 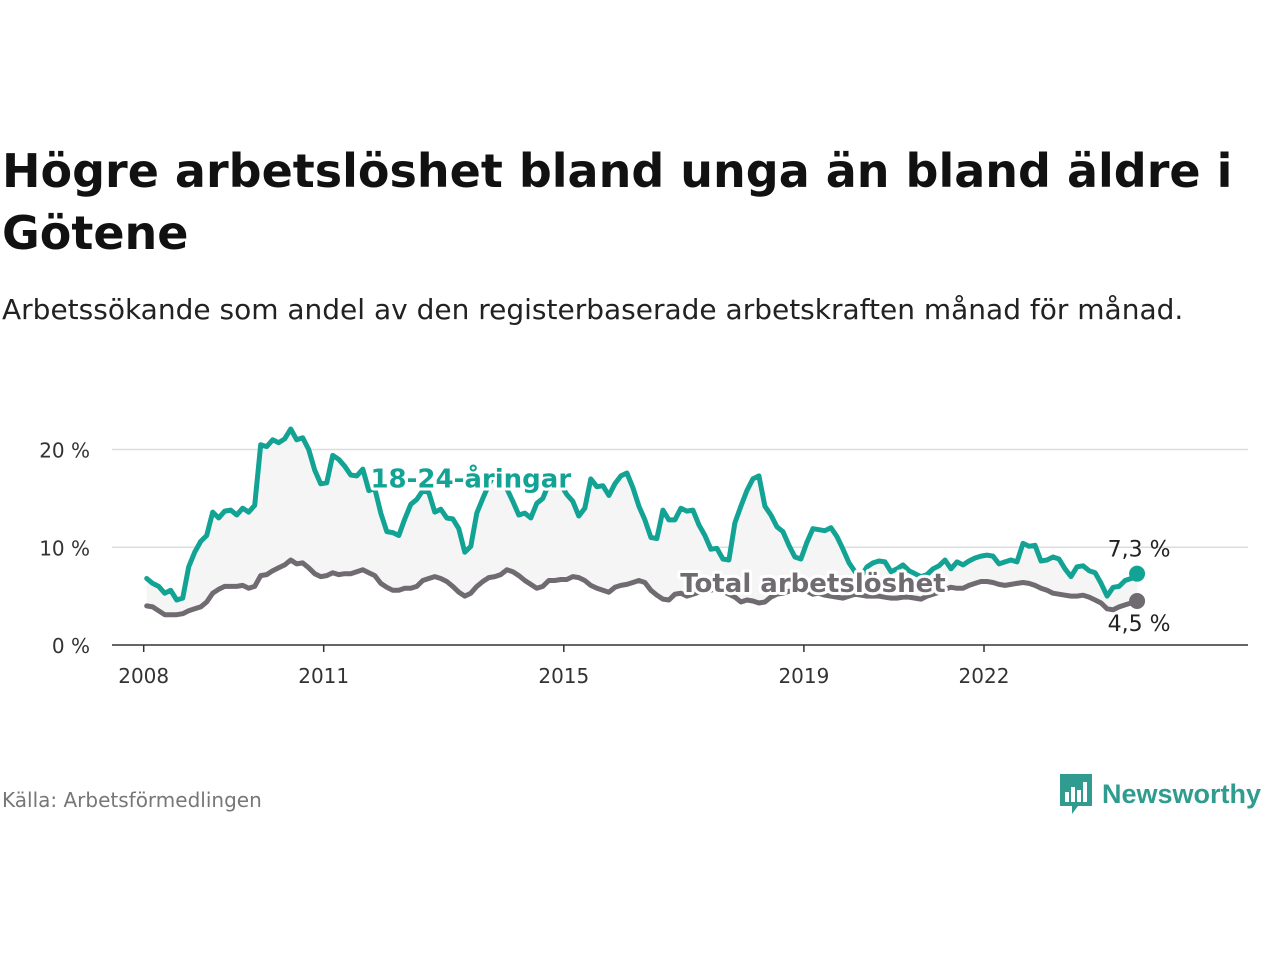 I want to click on youth-series-label: 18-24-åringar, so click(x=470, y=479).